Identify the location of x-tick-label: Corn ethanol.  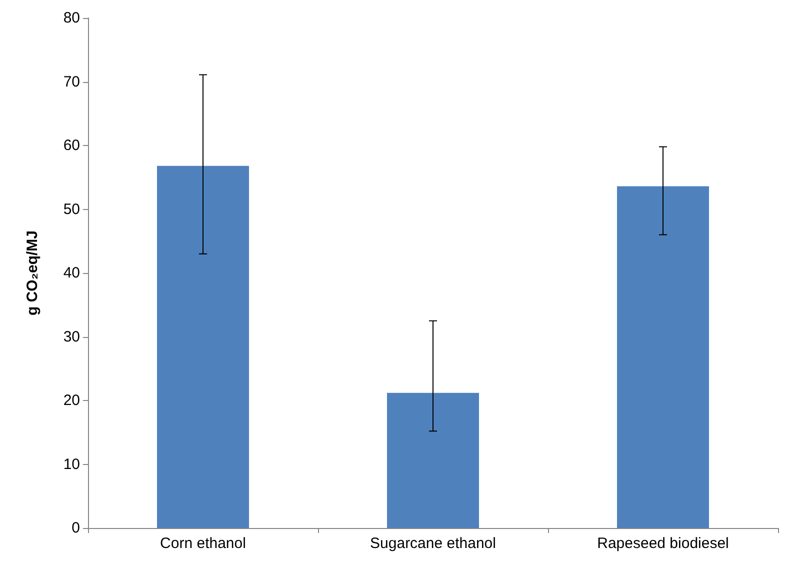
(203, 543).